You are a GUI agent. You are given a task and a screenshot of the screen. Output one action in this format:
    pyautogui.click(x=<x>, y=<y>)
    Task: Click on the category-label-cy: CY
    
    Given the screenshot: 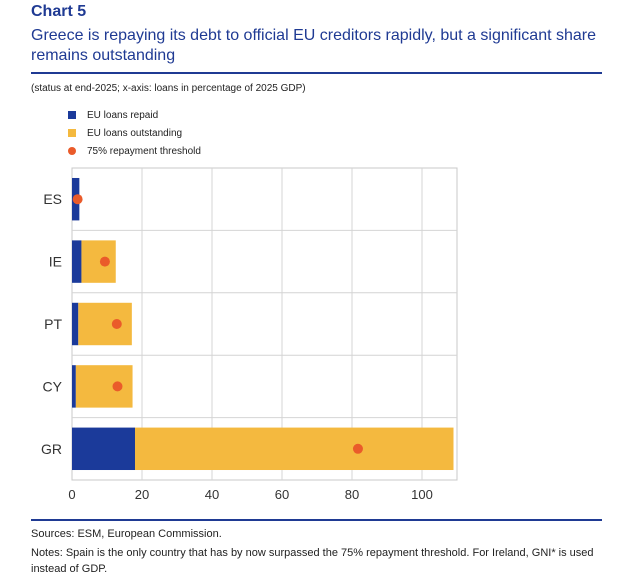 What is the action you would take?
    pyautogui.click(x=53, y=386)
    